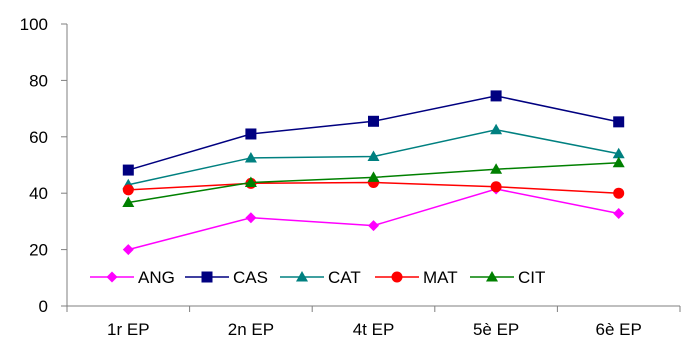 This screenshot has height=345, width=683. I want to click on series-cit, so click(373, 182).